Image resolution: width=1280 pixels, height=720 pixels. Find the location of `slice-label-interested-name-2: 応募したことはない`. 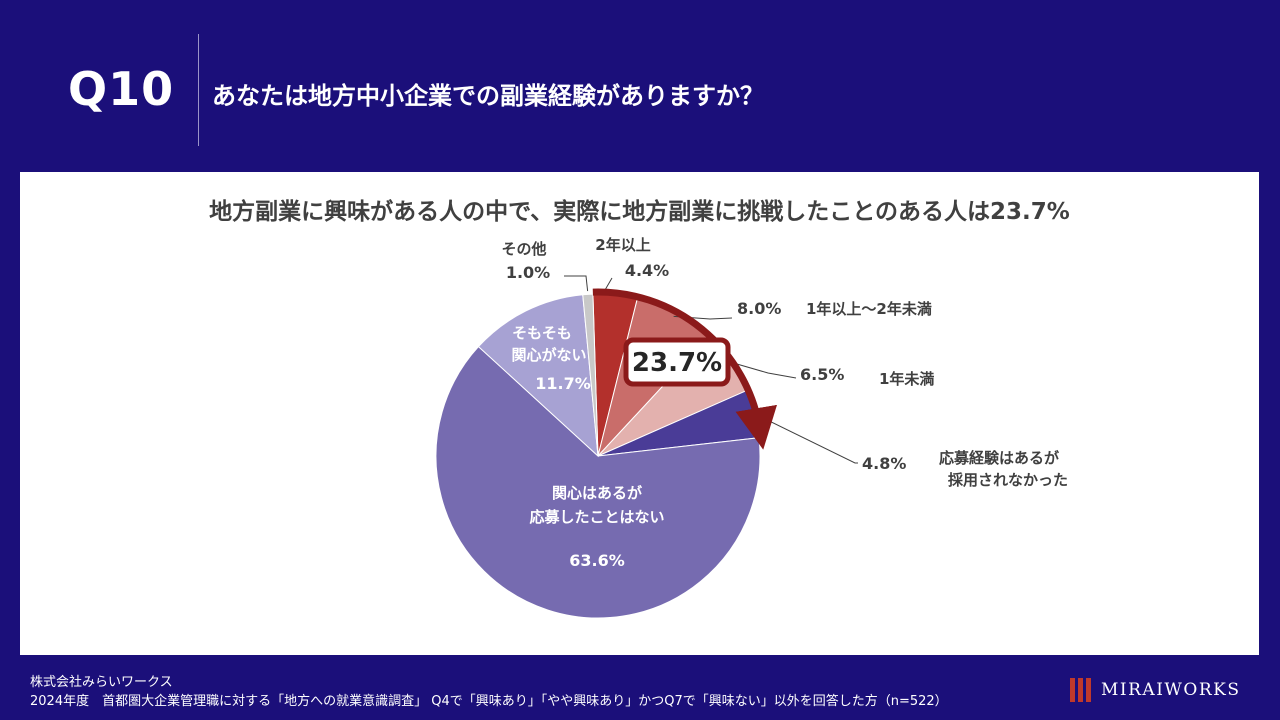

slice-label-interested-name-2: 応募したことはない is located at coordinates (596, 517).